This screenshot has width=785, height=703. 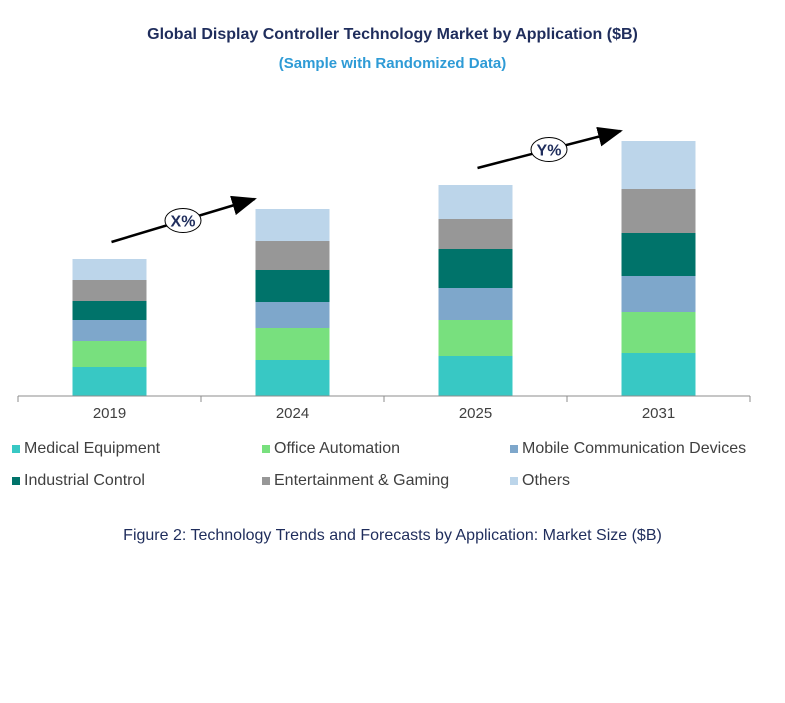 I want to click on legend-label: Office Automation, so click(x=337, y=448).